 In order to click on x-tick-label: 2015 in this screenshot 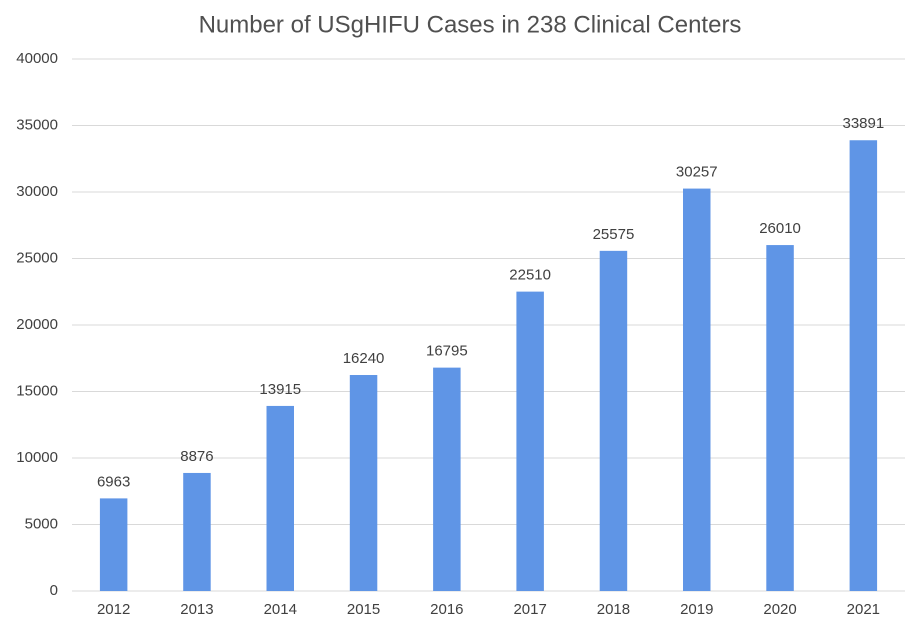, I will do `click(363, 609)`.